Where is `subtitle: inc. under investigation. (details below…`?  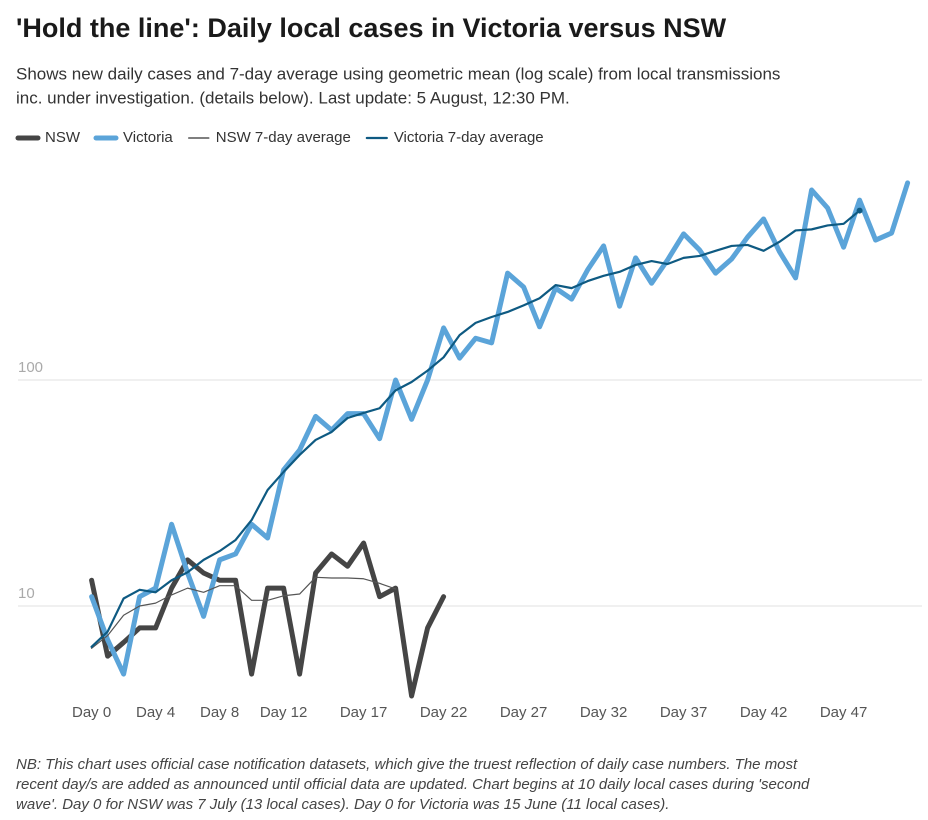 subtitle: inc. under investigation. (details below… is located at coordinates (293, 97).